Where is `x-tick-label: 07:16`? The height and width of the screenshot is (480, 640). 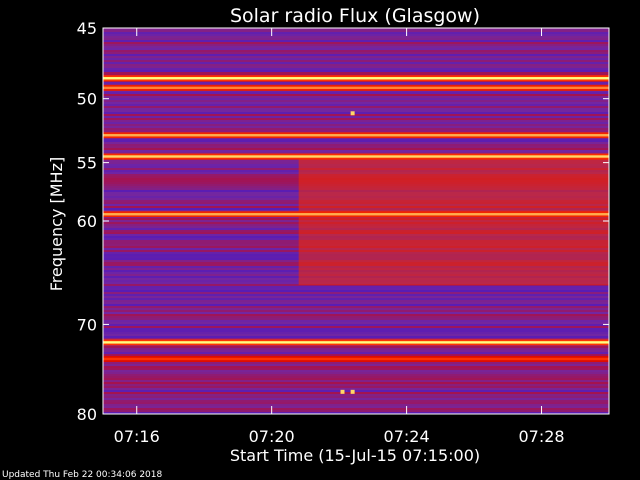 x-tick-label: 07:16 is located at coordinates (137, 436).